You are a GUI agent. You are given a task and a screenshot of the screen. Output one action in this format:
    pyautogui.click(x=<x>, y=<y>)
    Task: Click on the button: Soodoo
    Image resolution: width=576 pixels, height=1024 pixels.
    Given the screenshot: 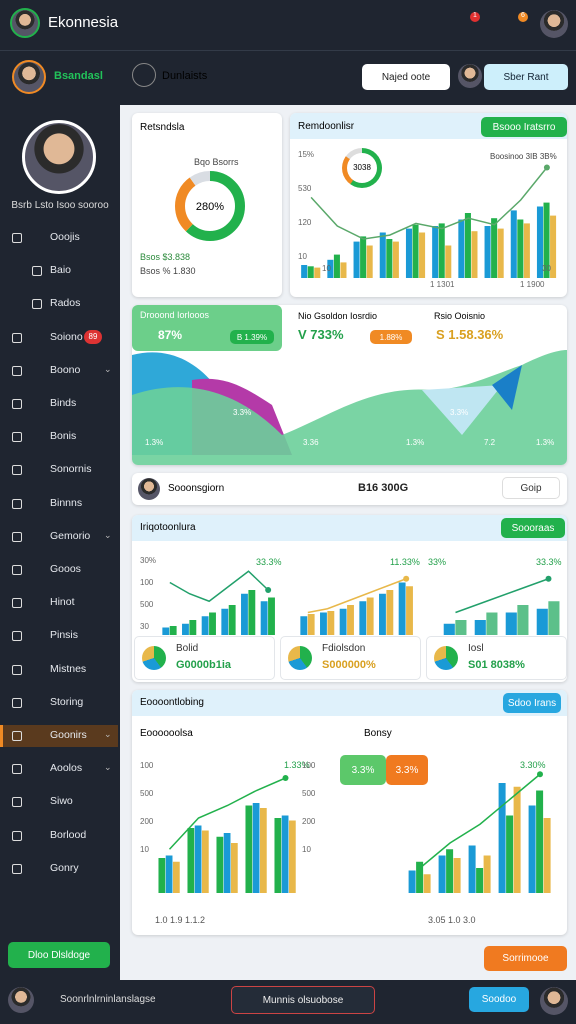 What is the action you would take?
    pyautogui.click(x=499, y=999)
    